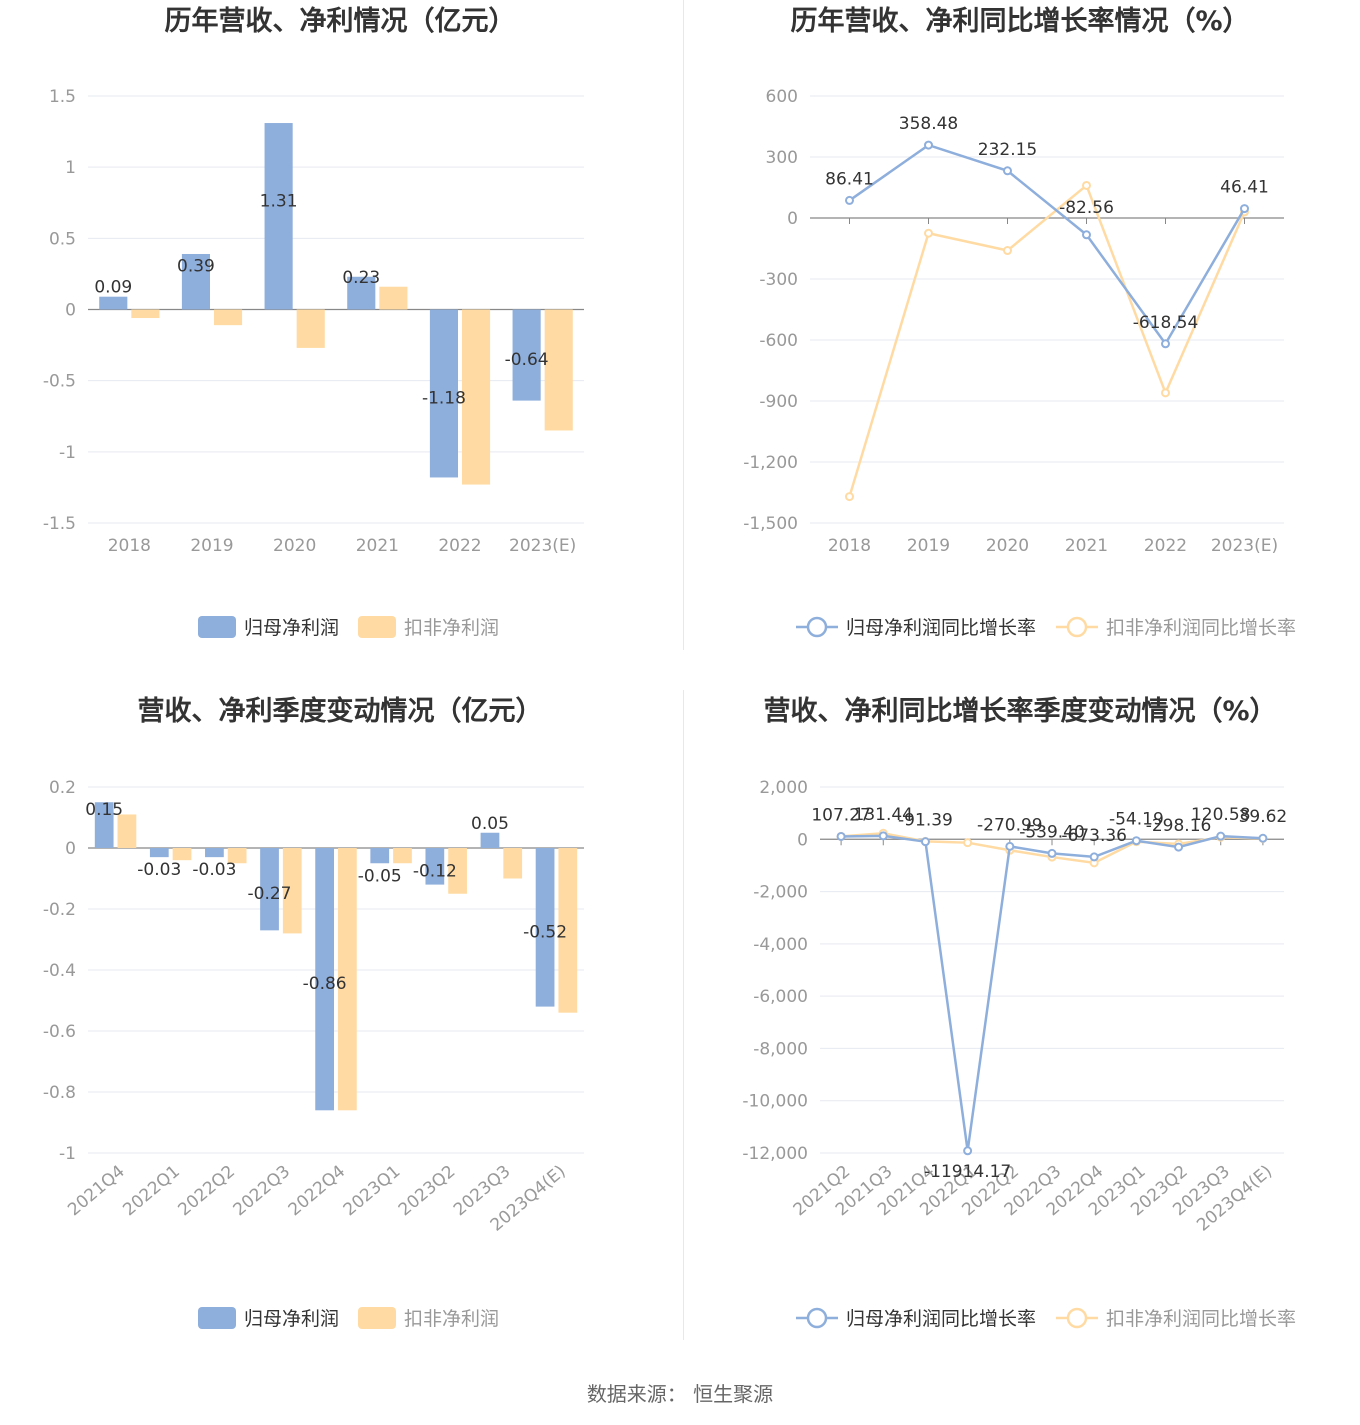 Image resolution: width=1360 pixels, height=1425 pixels. What do you see at coordinates (59, 524) in the screenshot?
I see `y-tick-label: -1.5` at bounding box center [59, 524].